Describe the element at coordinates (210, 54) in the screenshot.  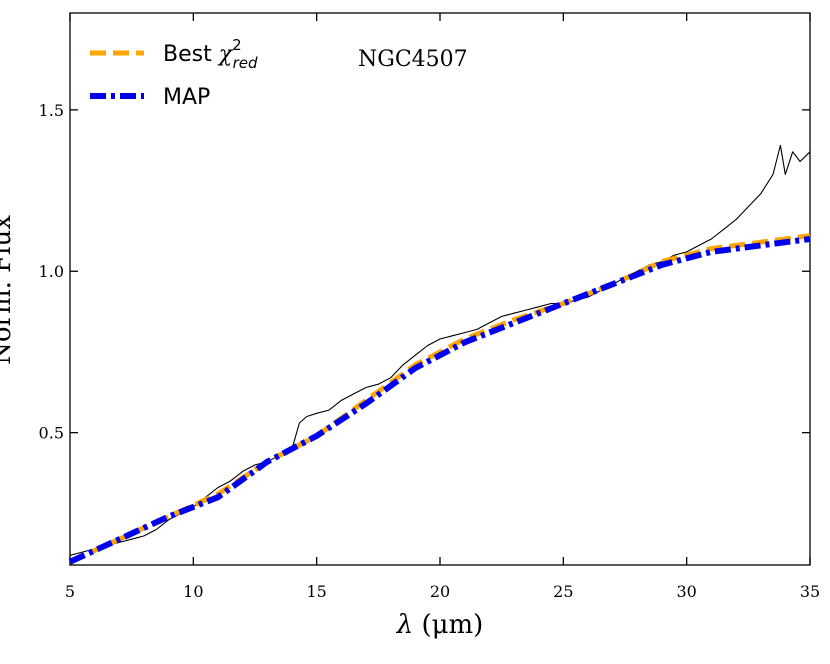
I see `legend-label-best-chi2: Best χ2 red` at that location.